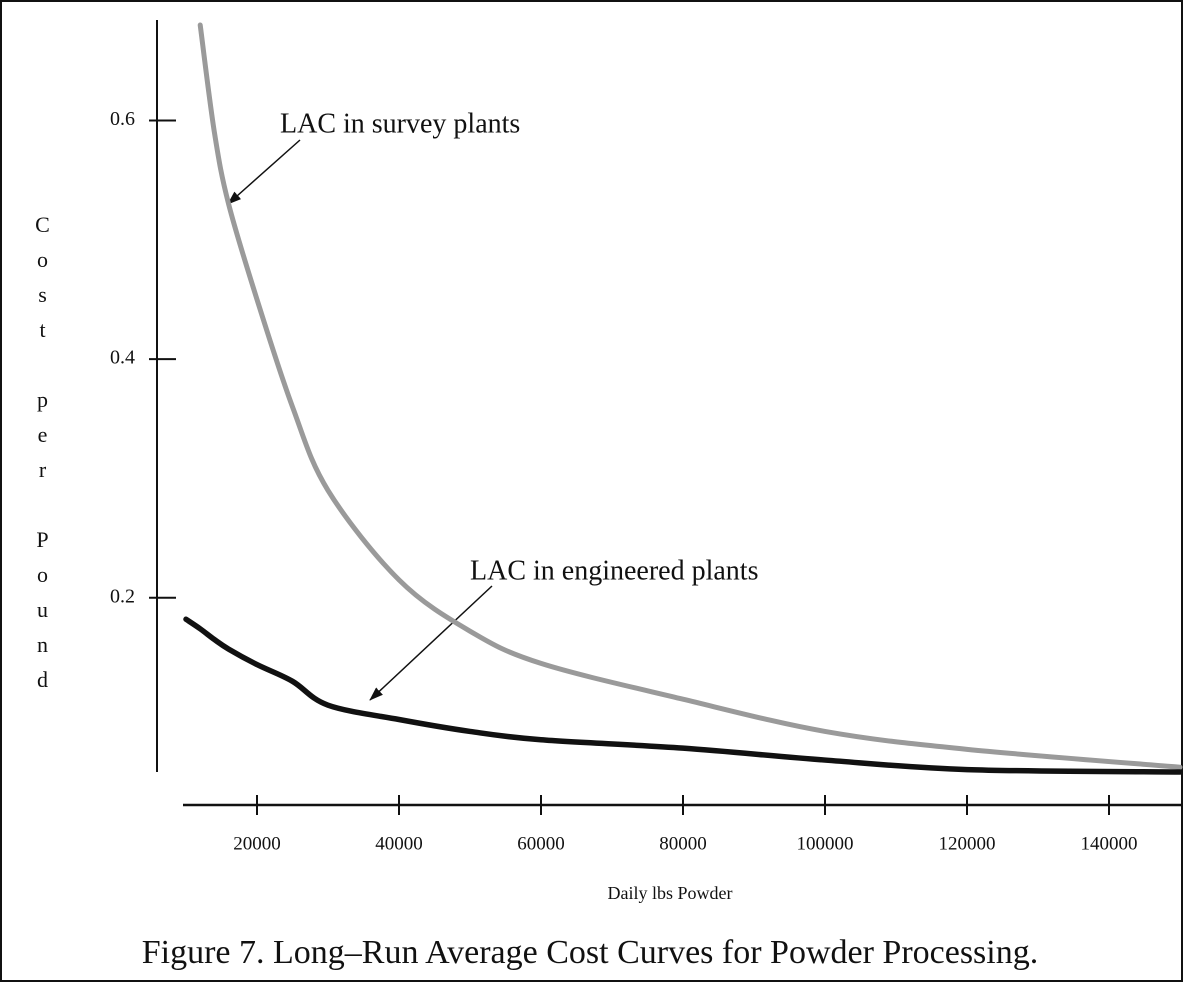  What do you see at coordinates (670, 893) in the screenshot?
I see `x-axis-label: Daily lbs Powder` at bounding box center [670, 893].